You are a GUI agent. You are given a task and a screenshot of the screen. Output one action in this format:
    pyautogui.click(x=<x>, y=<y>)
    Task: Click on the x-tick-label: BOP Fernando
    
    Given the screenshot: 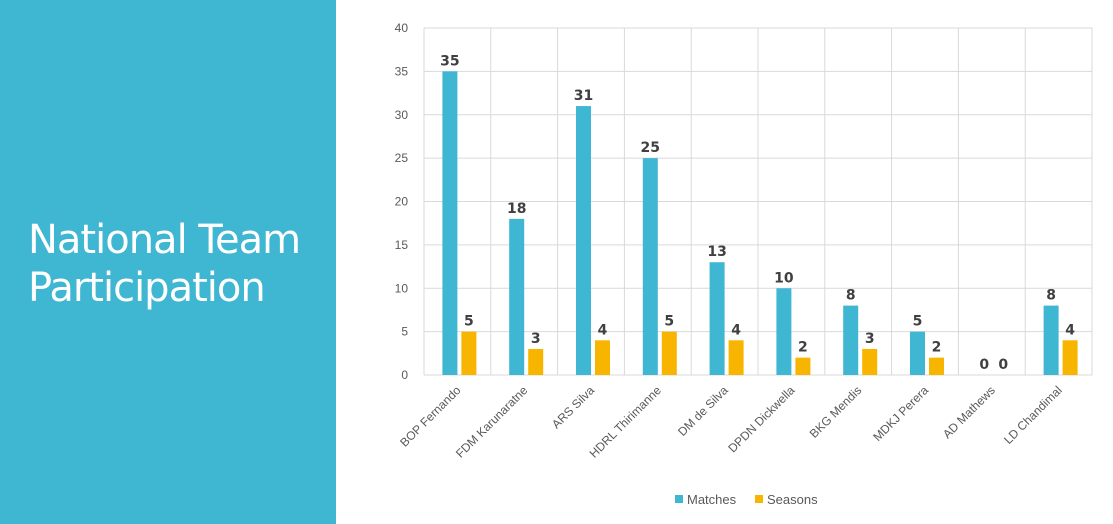 What is the action you would take?
    pyautogui.click(x=430, y=416)
    